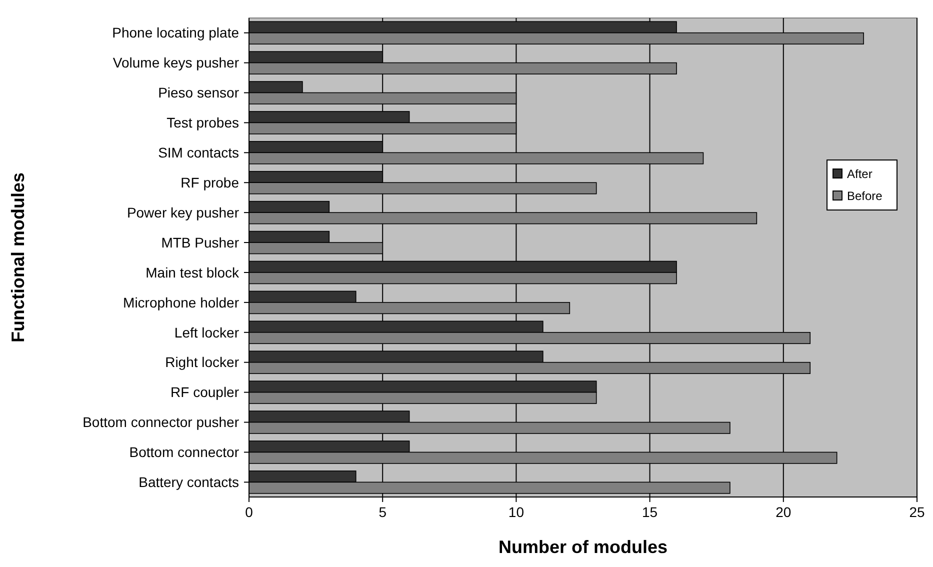 This screenshot has height=567, width=933. I want to click on y-tick-label: Right locker, so click(202, 362).